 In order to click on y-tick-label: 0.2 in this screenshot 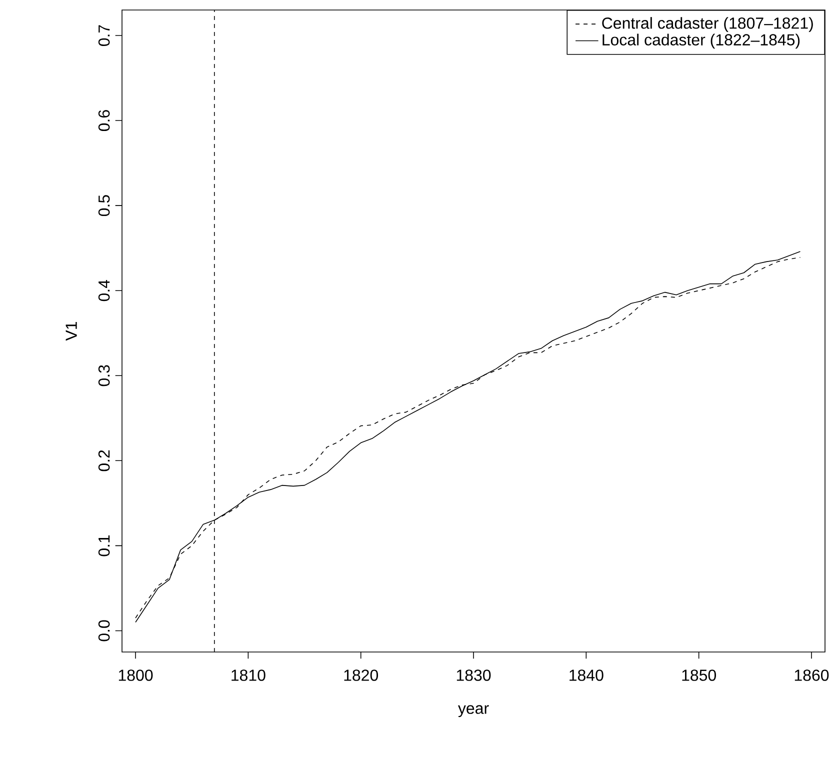, I will do `click(104, 461)`.